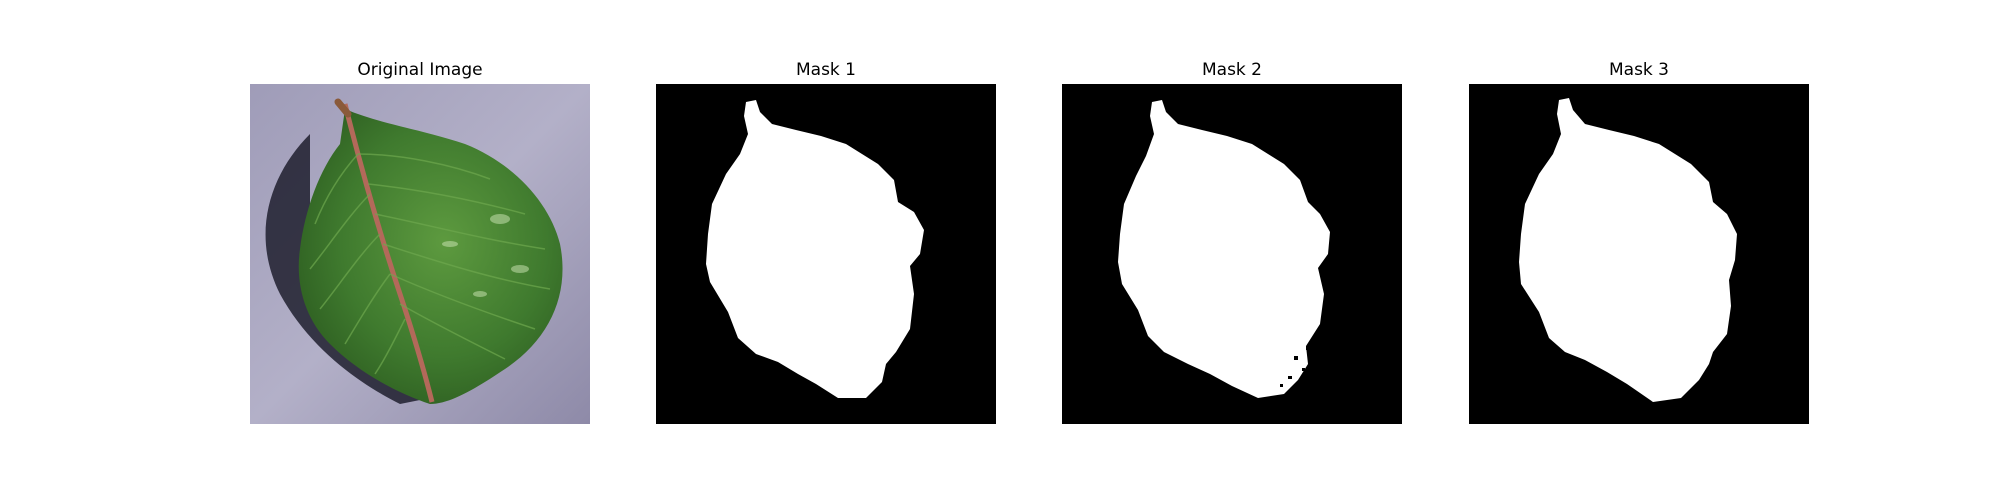 This screenshot has width=2000, height=500. What do you see at coordinates (1231, 70) in the screenshot?
I see `panel-title: Mask 2` at bounding box center [1231, 70].